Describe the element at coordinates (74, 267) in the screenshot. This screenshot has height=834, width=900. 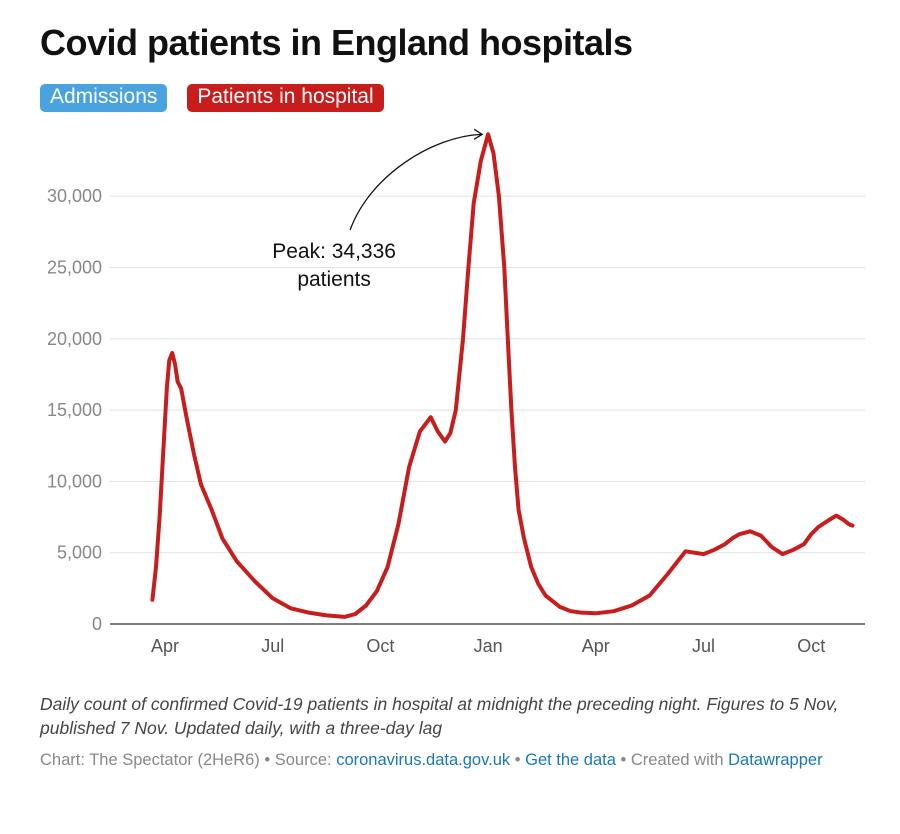
I see `y-tick-label: 25,000` at that location.